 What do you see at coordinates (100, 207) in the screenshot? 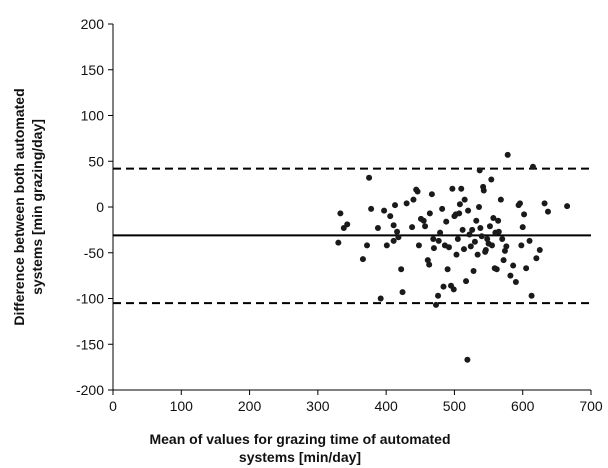
I see `y-tick-label: 0` at bounding box center [100, 207].